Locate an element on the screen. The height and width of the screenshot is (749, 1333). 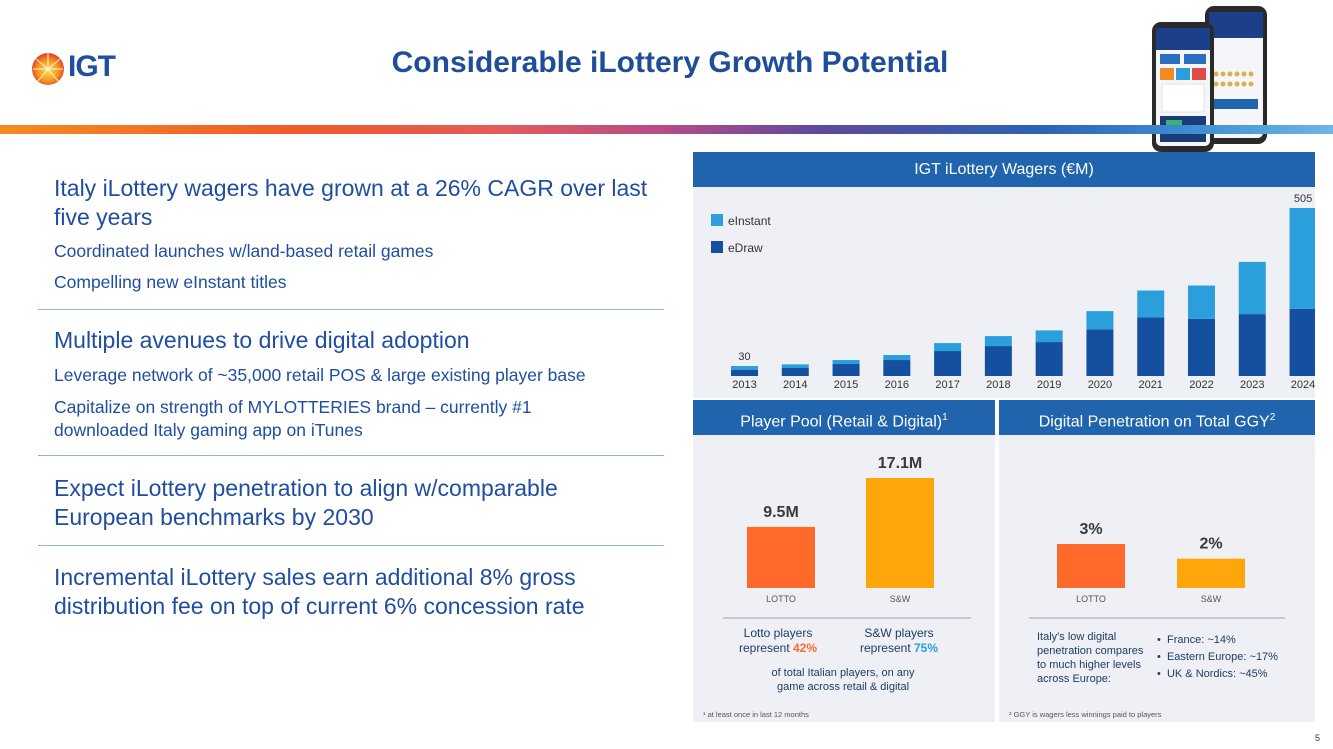
section-1-bullet-2: Compelling new eInstant titles is located at coordinates (170, 282).